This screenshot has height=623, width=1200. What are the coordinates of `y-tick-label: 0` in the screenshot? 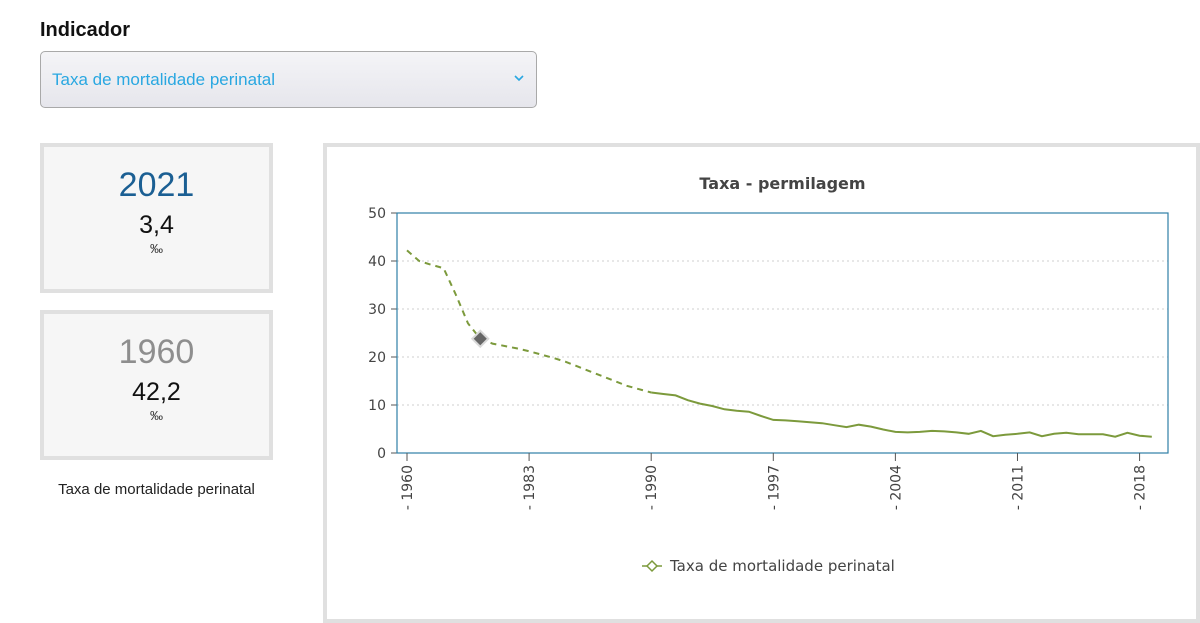 It's located at (381, 454).